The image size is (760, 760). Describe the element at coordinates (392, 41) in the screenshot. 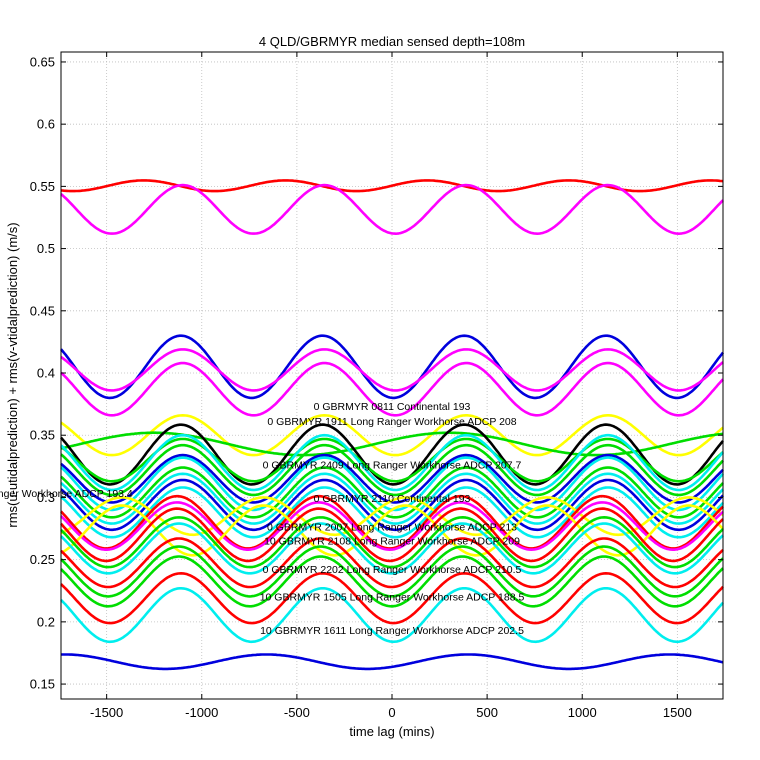

I see `chart-title: 4 QLD/GBRMYR median sensed depth=108m` at that location.